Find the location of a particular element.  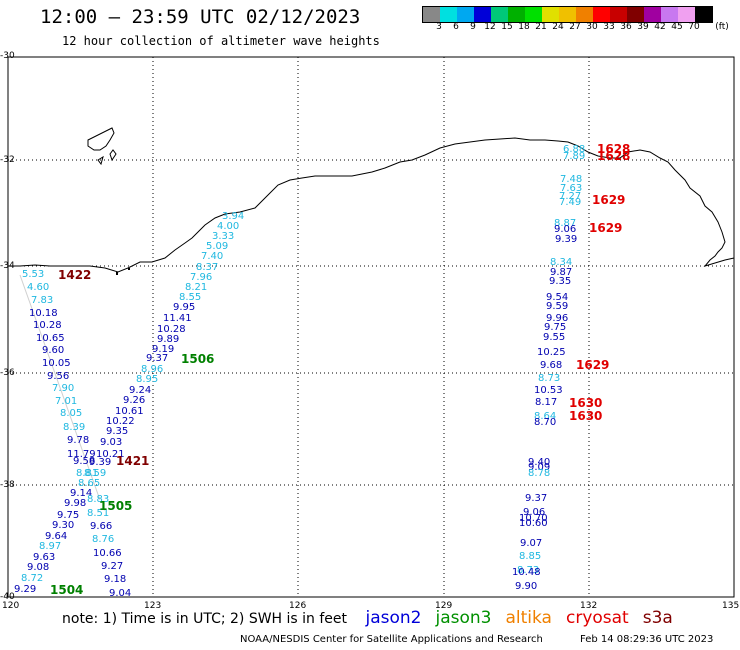

lat-label-36: -36 is located at coordinates (7, 373).